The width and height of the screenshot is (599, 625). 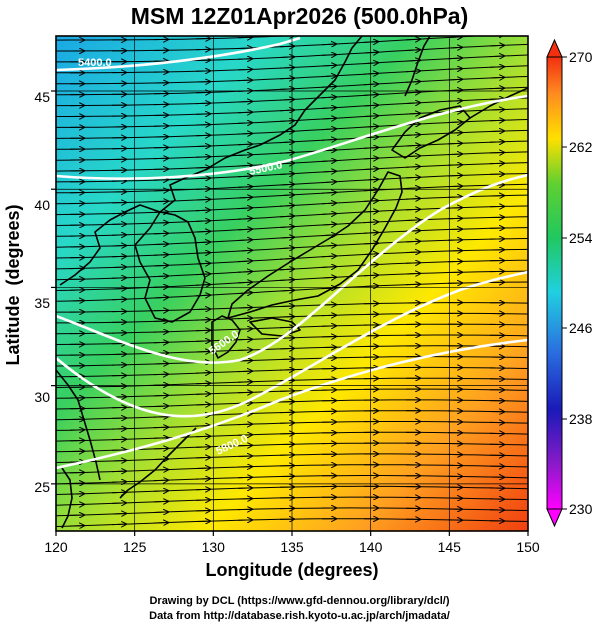 What do you see at coordinates (135, 547) in the screenshot?
I see `lon-tick-125: 125` at bounding box center [135, 547].